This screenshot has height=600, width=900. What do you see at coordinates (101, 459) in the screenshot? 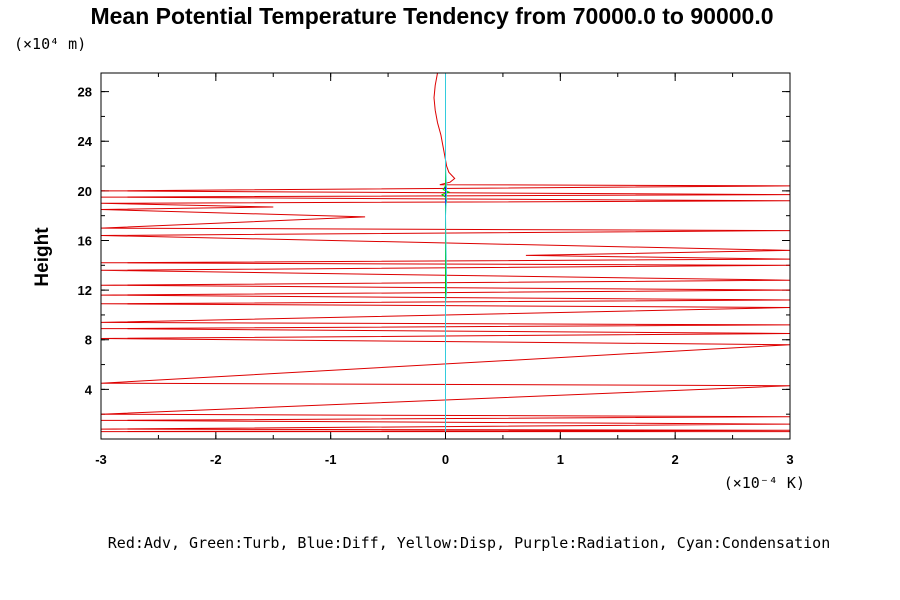
I see `x-tick-label: -3` at bounding box center [101, 459].